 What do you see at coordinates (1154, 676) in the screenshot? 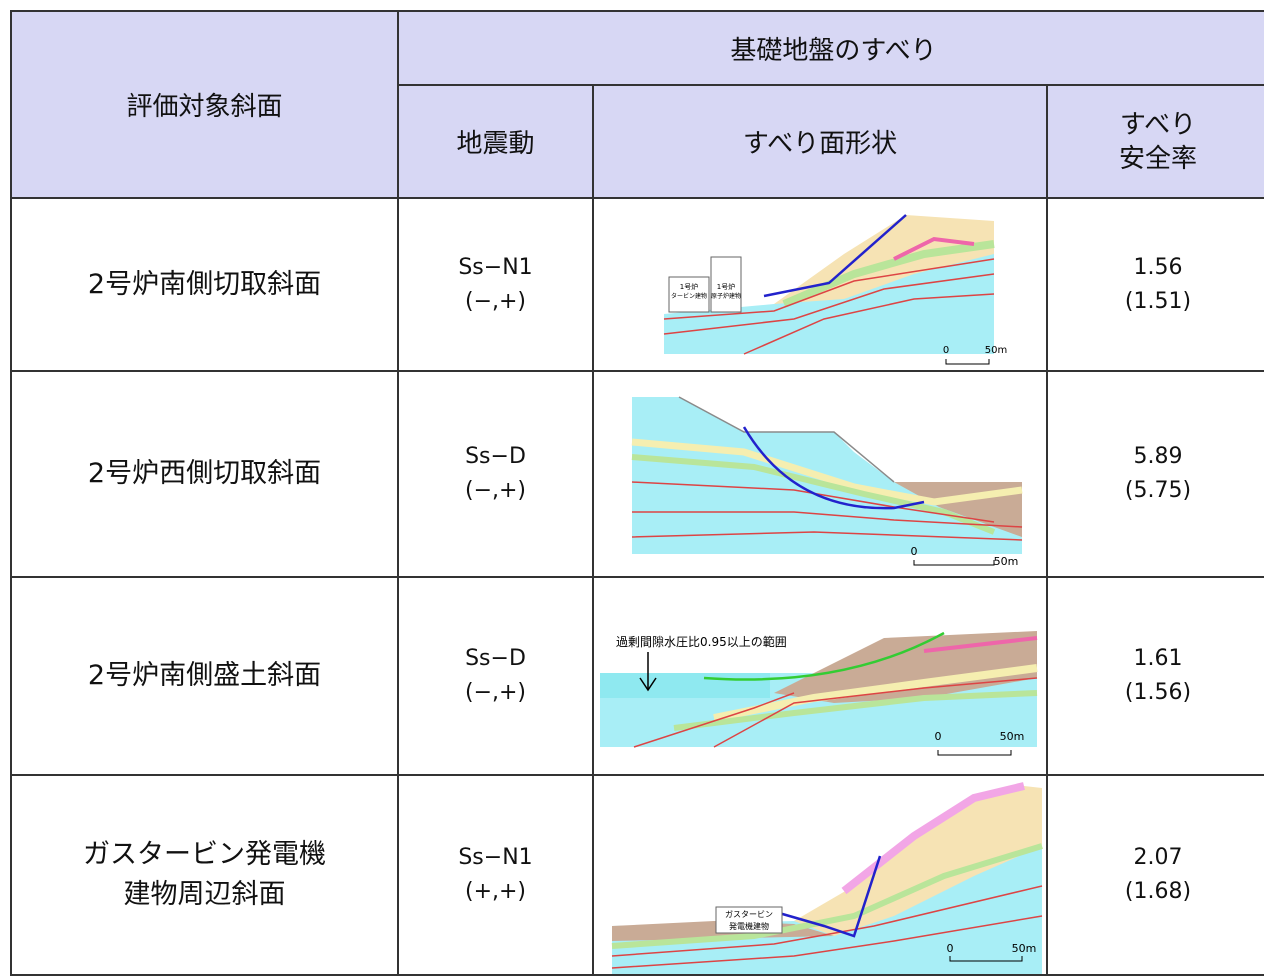
I see `factor-cell: 1.61 (1.56)` at bounding box center [1154, 676].